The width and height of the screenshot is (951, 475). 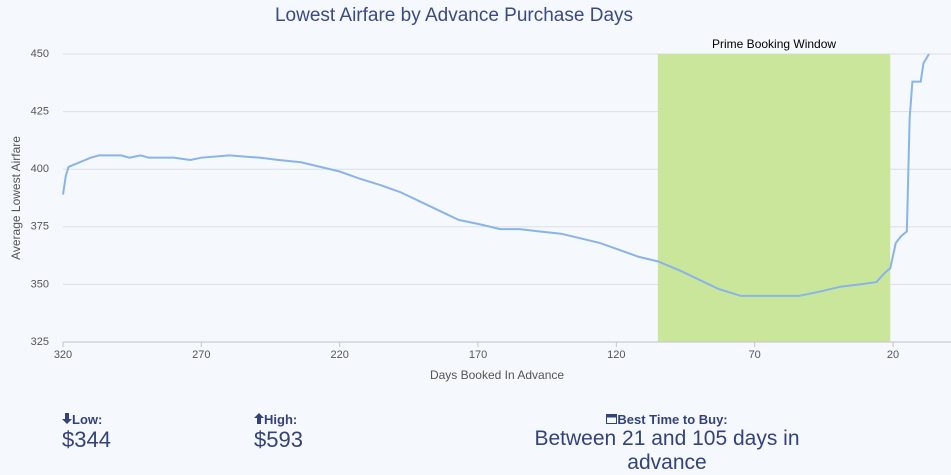 I want to click on best-value: Between 21 and 105 days in advance, so click(x=667, y=450).